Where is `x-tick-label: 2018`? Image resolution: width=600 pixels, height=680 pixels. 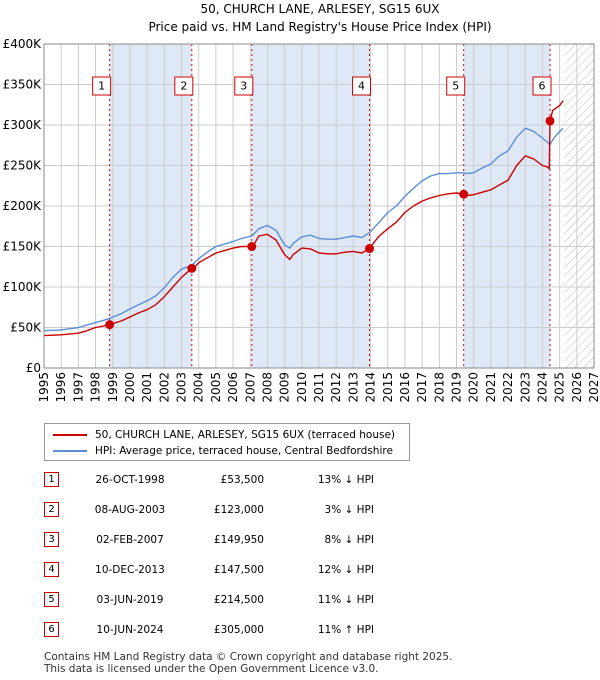
x-tick-label: 2018 is located at coordinates (439, 387).